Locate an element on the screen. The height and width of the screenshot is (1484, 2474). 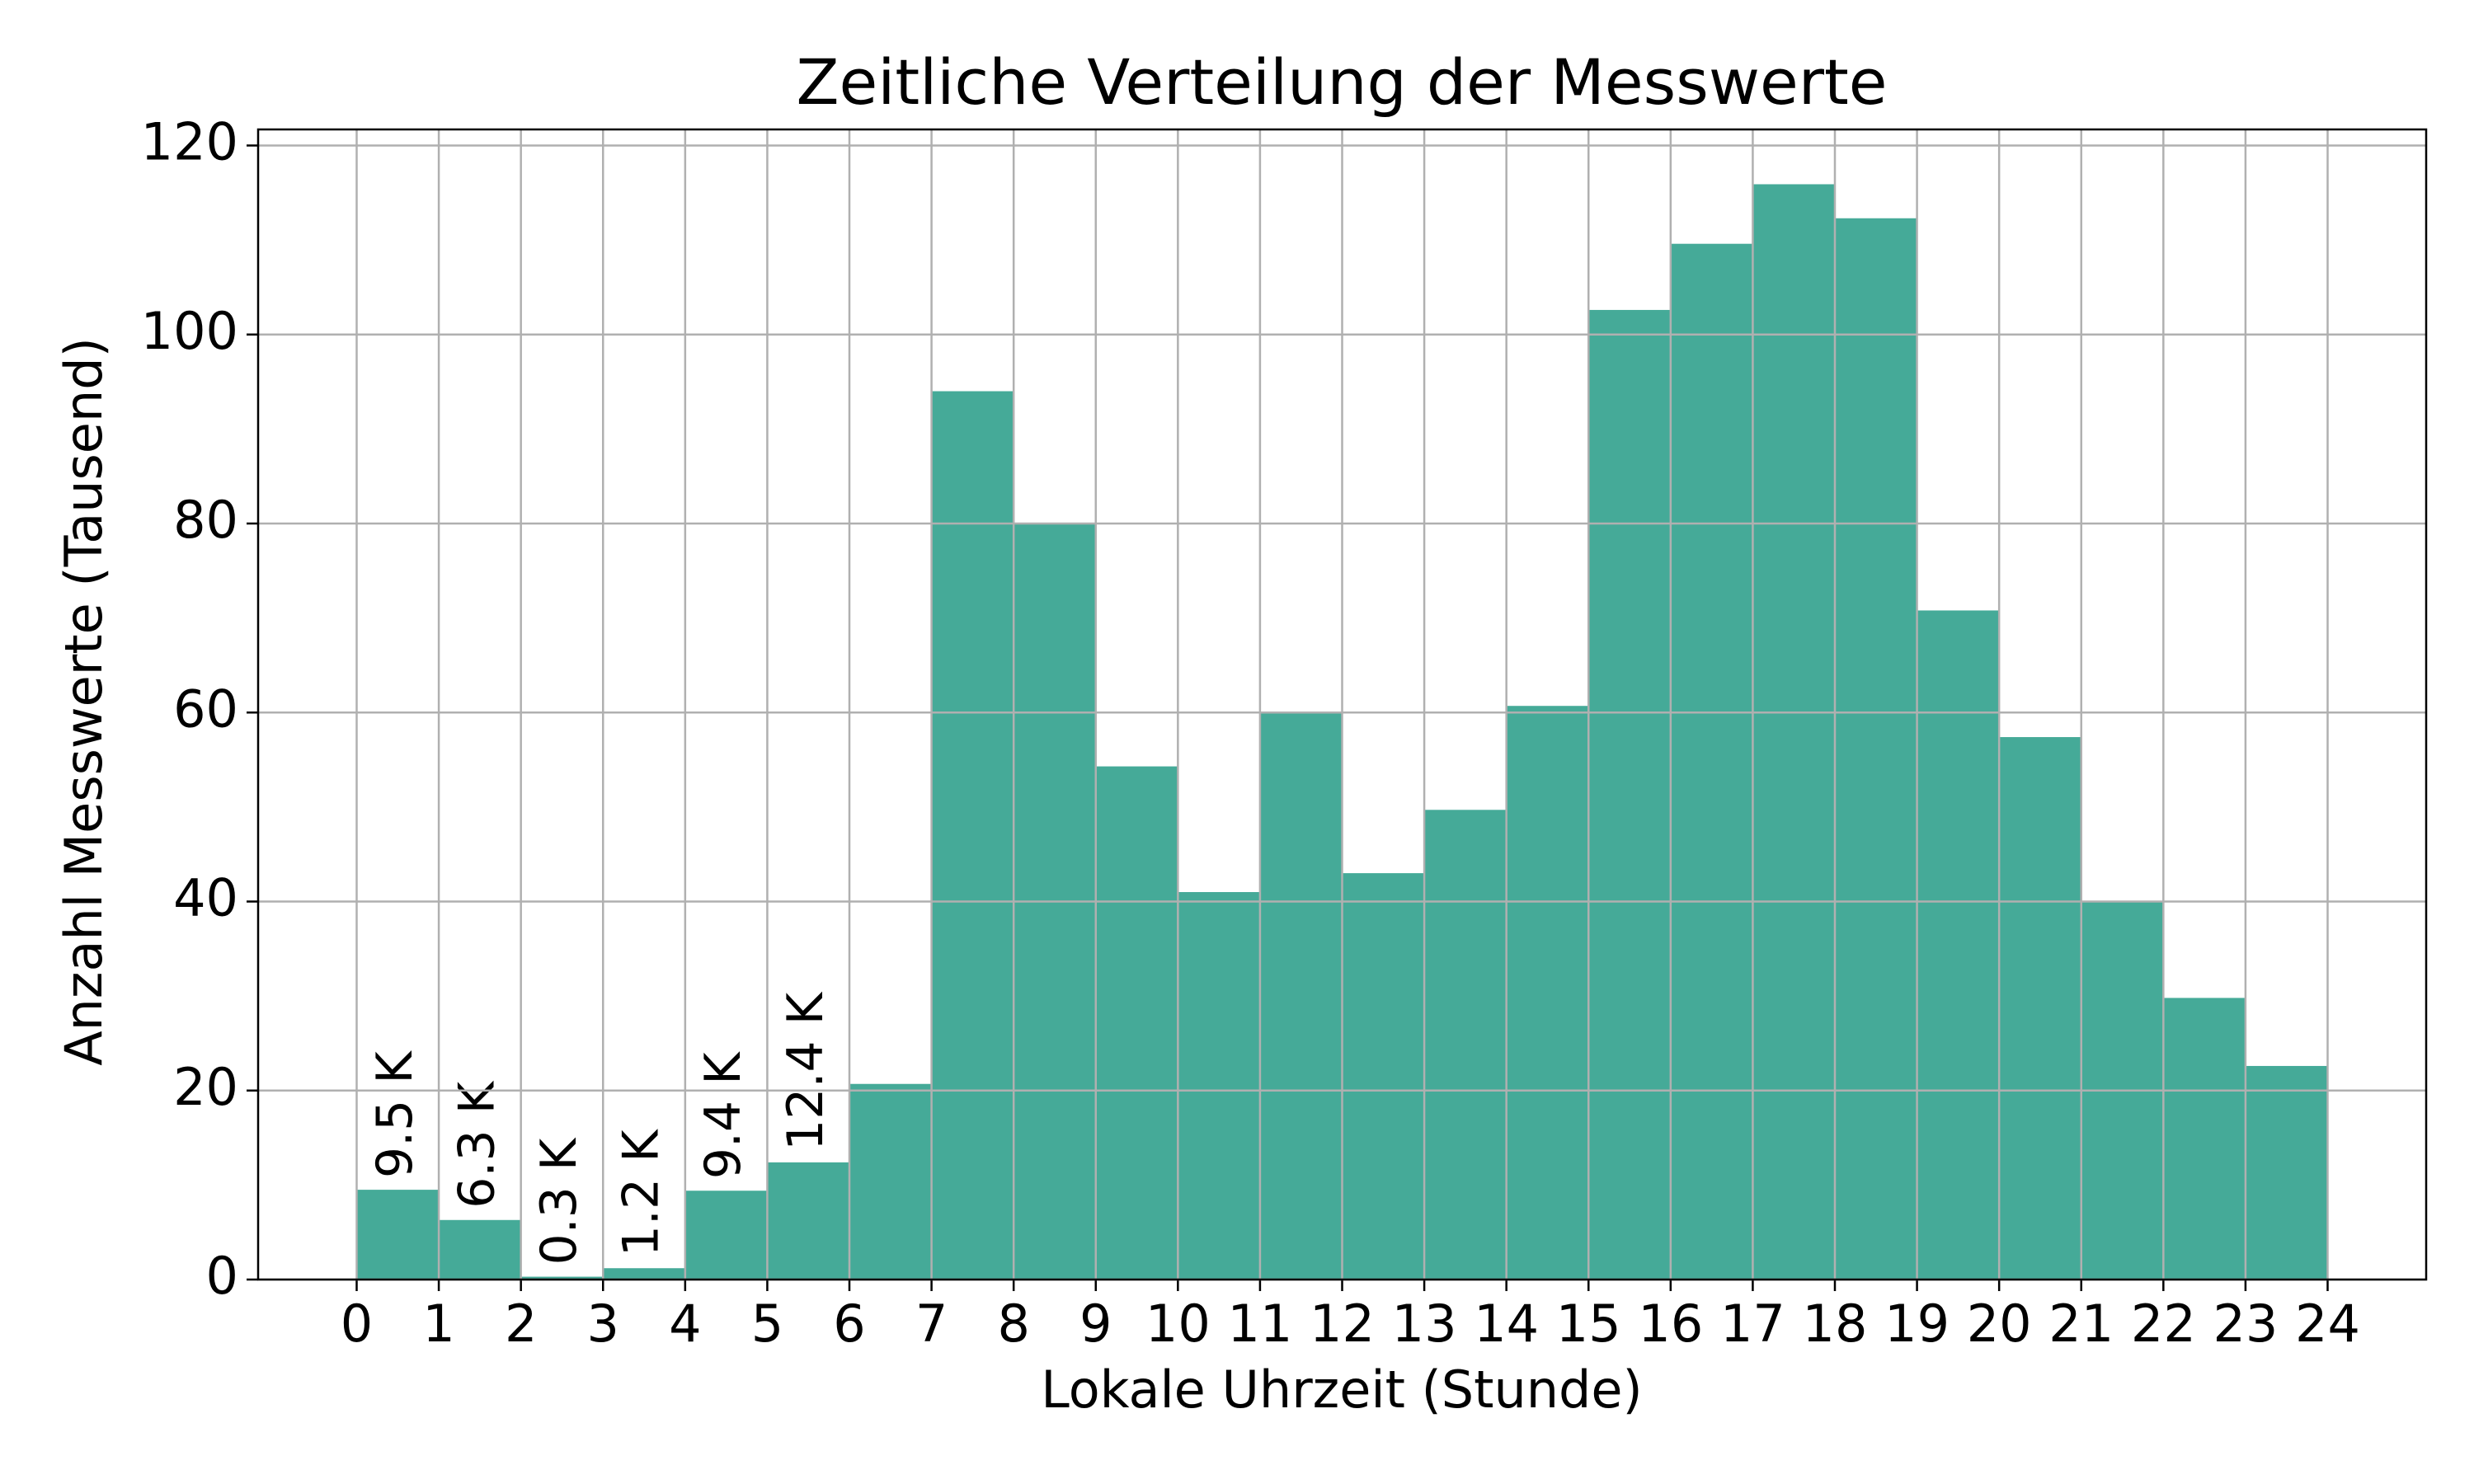
x-tick-label: 4 is located at coordinates (685, 1324).